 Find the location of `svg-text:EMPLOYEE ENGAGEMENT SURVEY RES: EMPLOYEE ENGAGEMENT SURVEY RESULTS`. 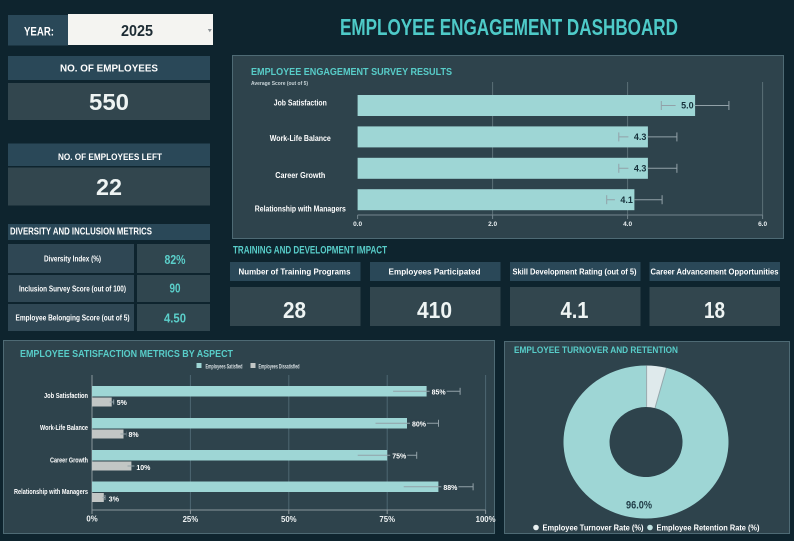

svg-text:EMPLOYEE ENGAGEMENT SURVEY RES: EMPLOYEE ENGAGEMENT SURVEY RESULTS is located at coordinates (351, 72).